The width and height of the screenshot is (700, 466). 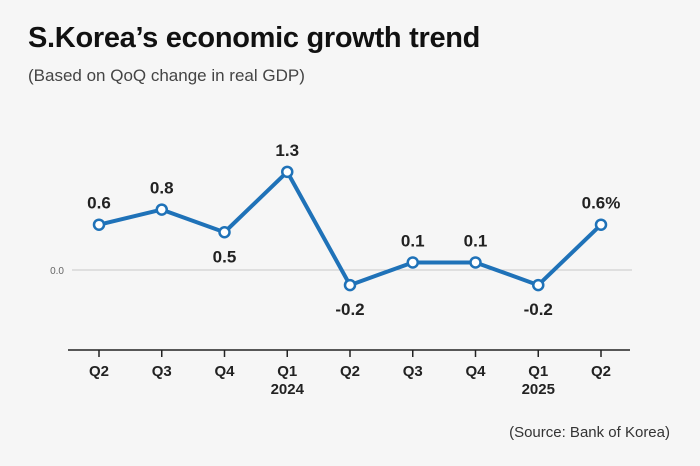 I want to click on chart-title: S.Korea’s economic growth trend, so click(x=254, y=38).